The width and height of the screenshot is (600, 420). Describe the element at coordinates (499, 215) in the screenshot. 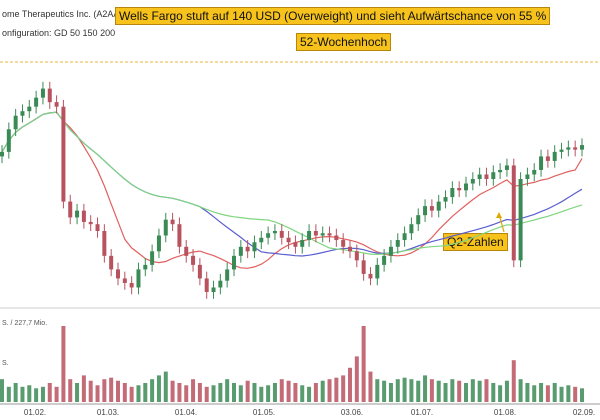

I see `earnings-arrow-head` at that location.